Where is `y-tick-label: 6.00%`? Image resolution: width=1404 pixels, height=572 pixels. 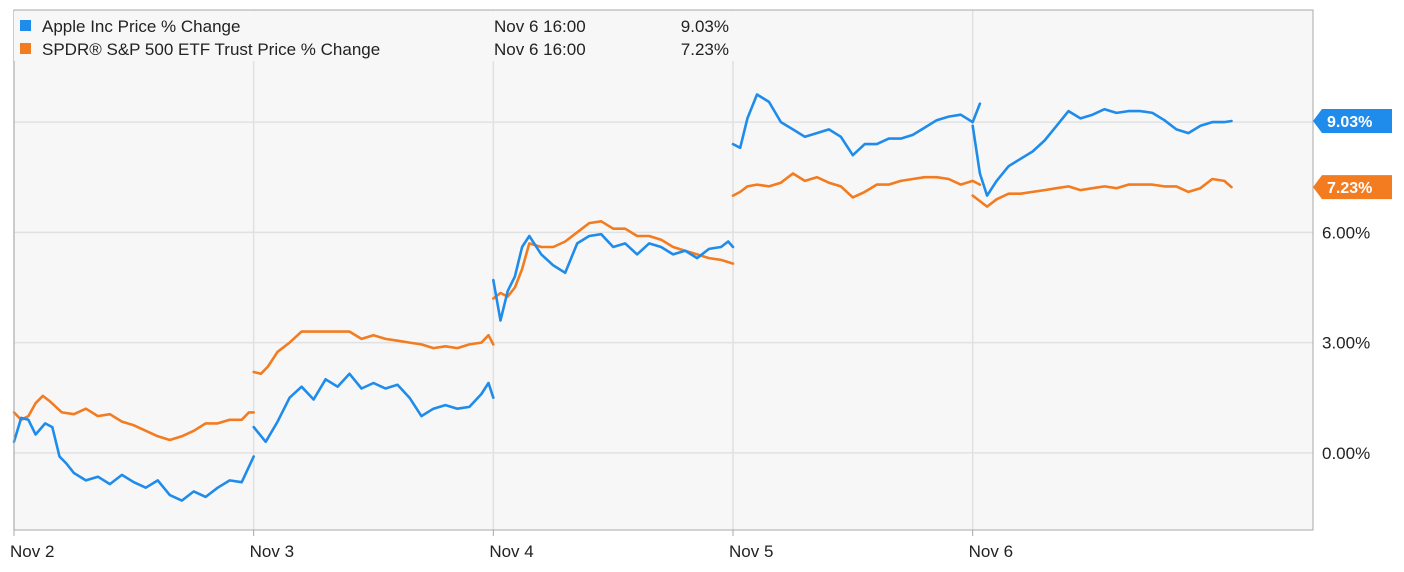
y-tick-label: 6.00% is located at coordinates (1346, 232).